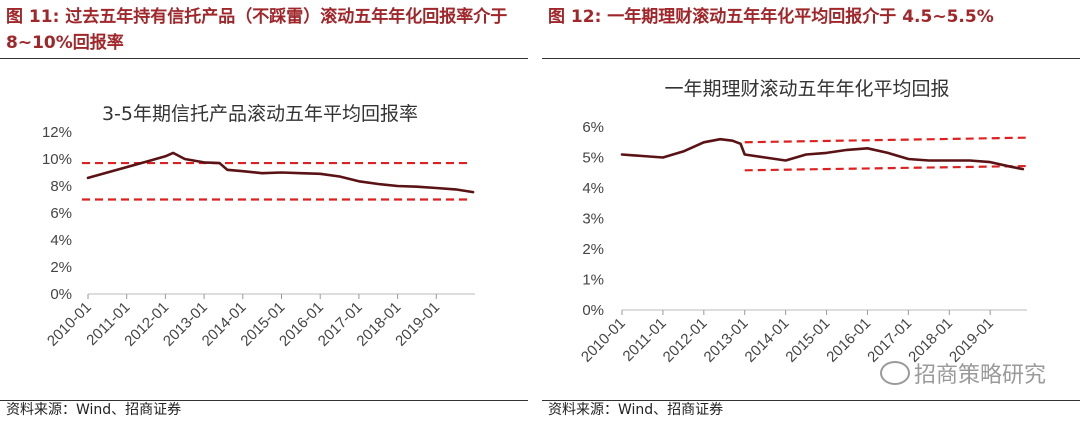  I want to click on y-tick-label: 8%, so click(61, 186).